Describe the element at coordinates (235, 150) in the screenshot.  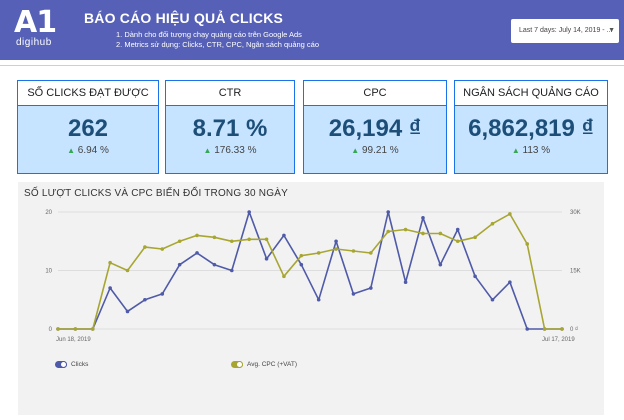
I see `scorecard-change-value: 176.33 %` at that location.